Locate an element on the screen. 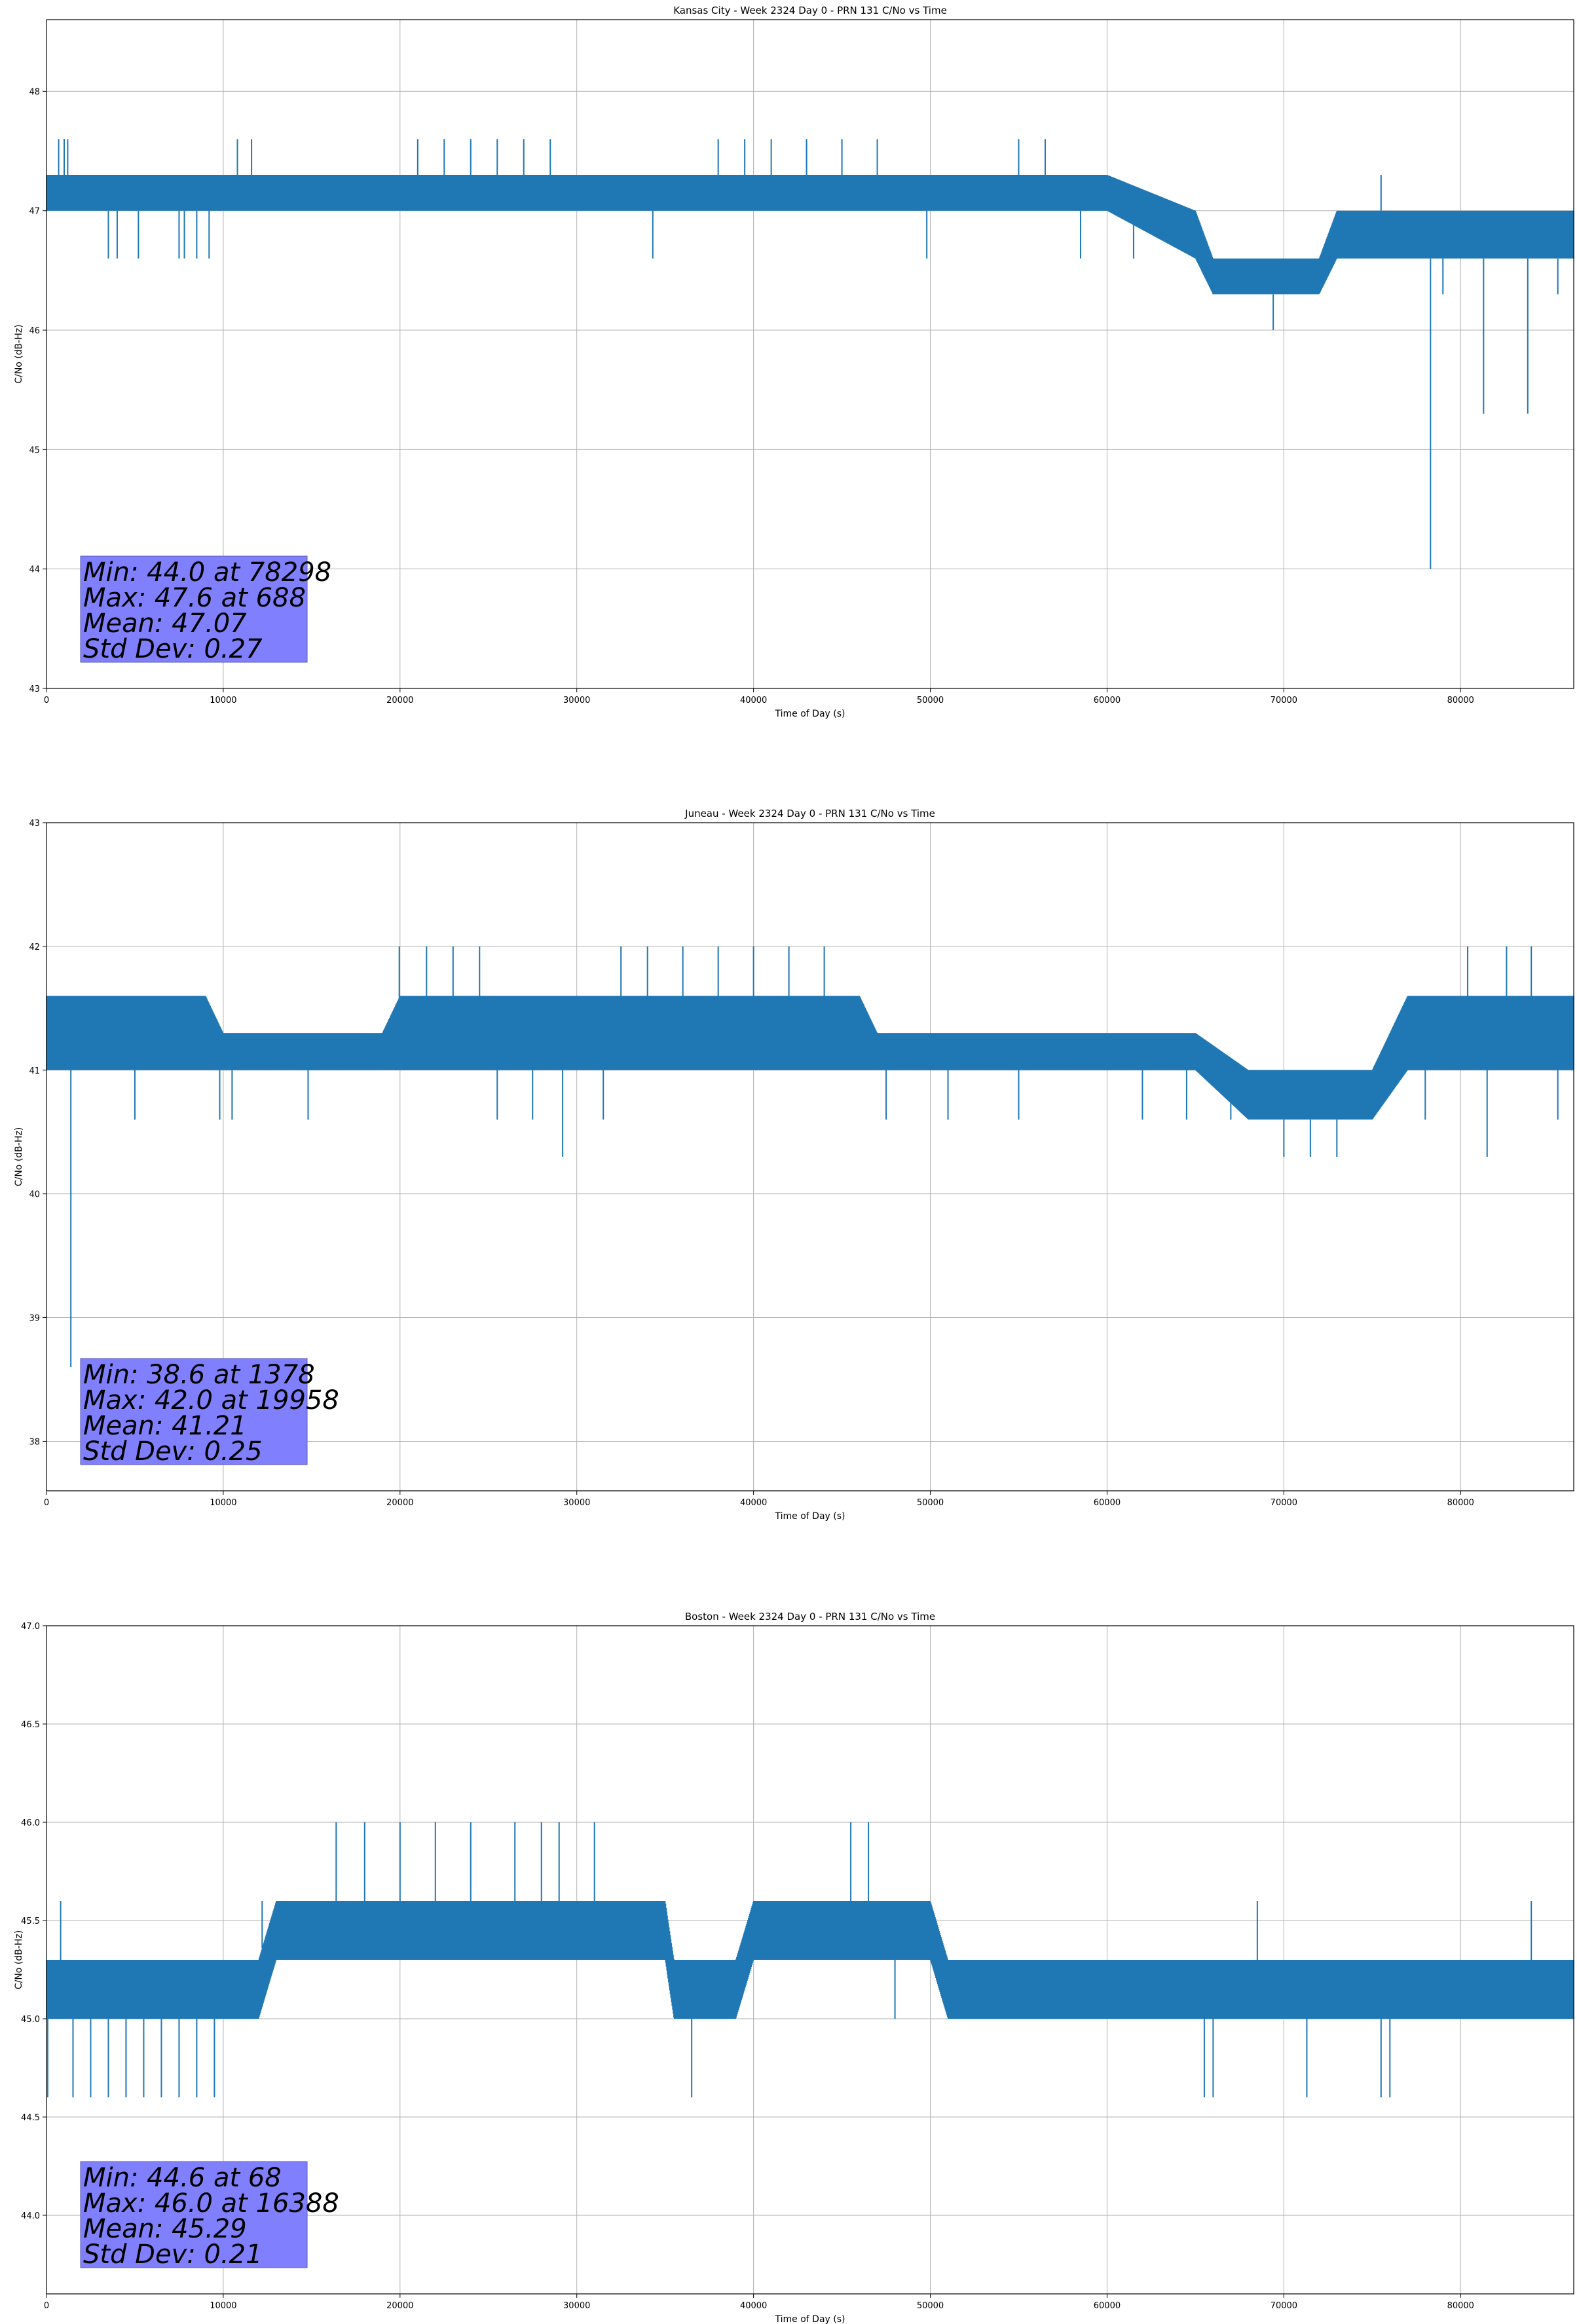 The width and height of the screenshot is (1577, 2324). stats-line: Std Dev: 0.25 is located at coordinates (173, 1451).